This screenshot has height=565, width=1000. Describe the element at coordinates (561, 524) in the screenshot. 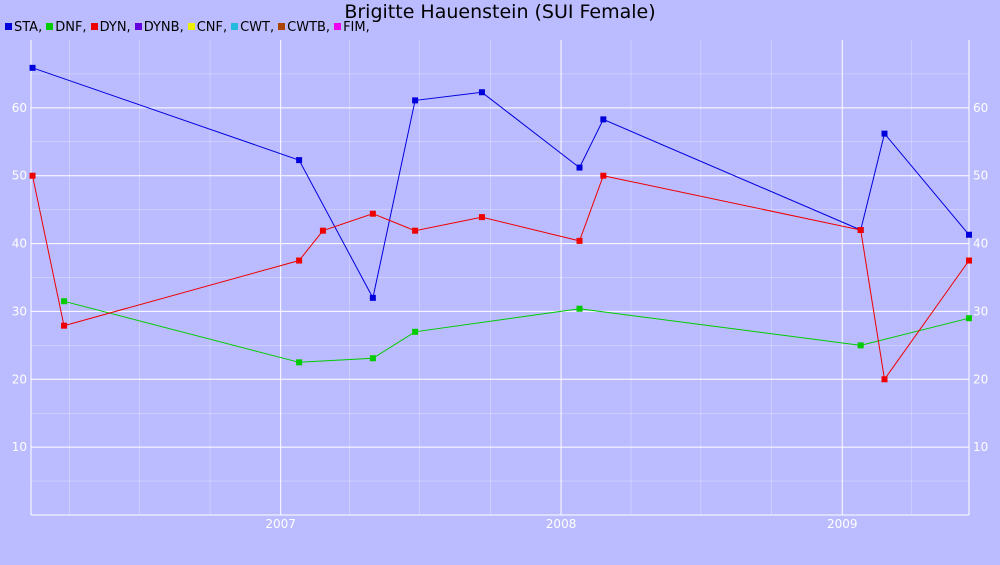

I see `x-tick-label: 2008` at that location.